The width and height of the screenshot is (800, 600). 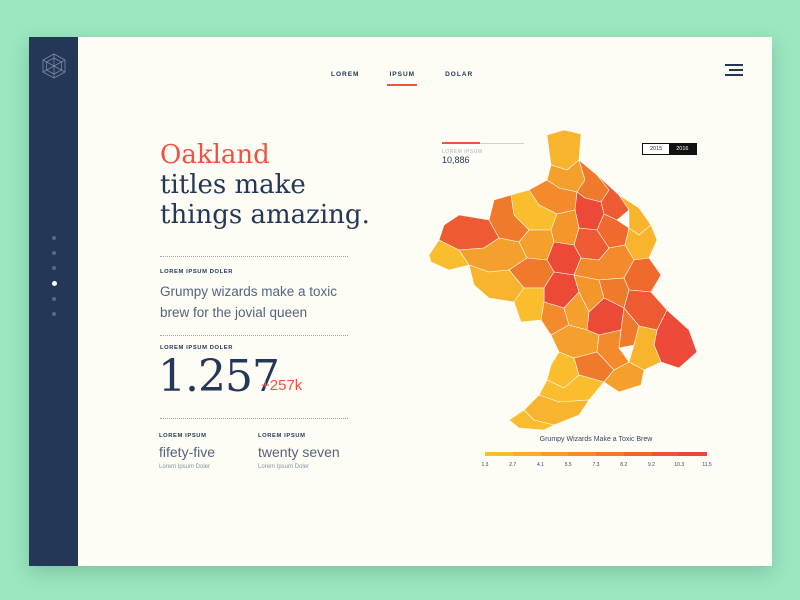 What do you see at coordinates (183, 436) in the screenshot?
I see `stat-1-label: LOREM IPSUM` at bounding box center [183, 436].